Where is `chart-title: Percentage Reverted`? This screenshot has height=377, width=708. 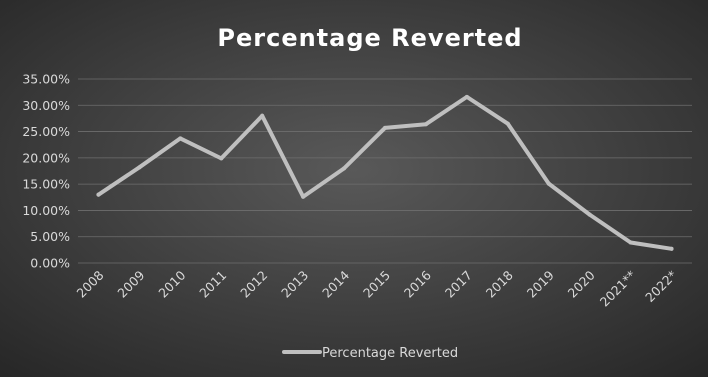 chart-title: Percentage Reverted is located at coordinates (369, 38).